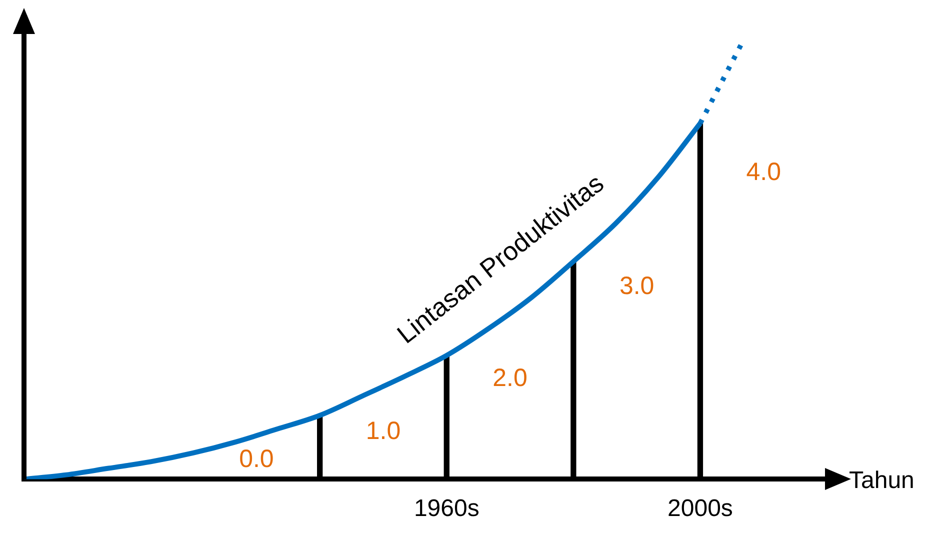 The height and width of the screenshot is (548, 930). Describe the element at coordinates (447, 508) in the screenshot. I see `x-tick-label: 1960s` at that location.